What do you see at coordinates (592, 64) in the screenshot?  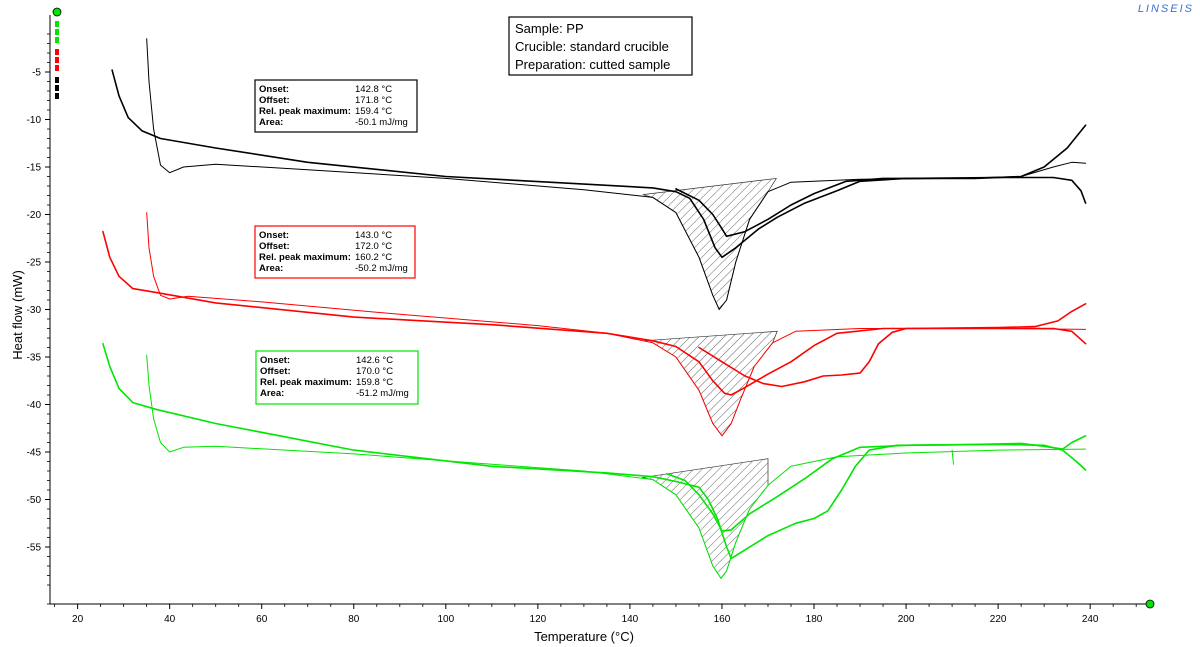 I see `preparation-line: Preparation: cutted sample` at bounding box center [592, 64].